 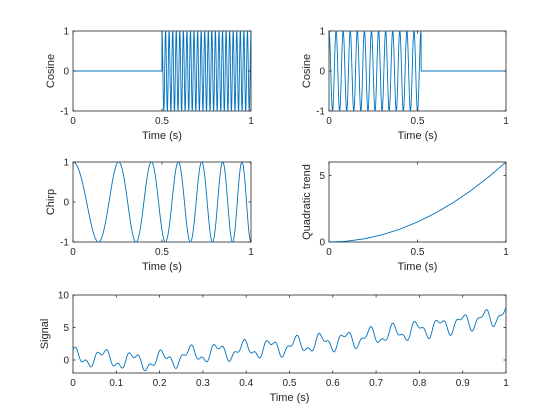 I want to click on x-tick-label: 0.4, so click(x=246, y=383).